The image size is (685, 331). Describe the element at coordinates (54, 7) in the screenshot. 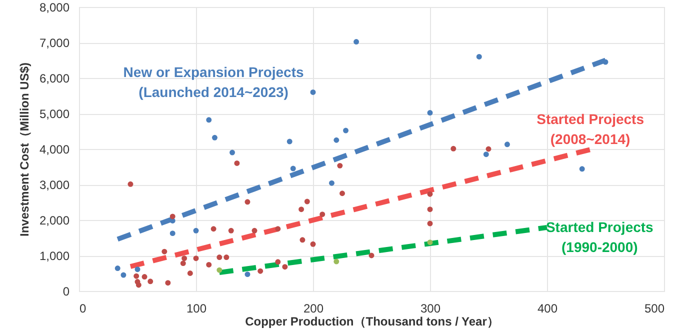

I see `y-tick-label: 8,000` at that location.